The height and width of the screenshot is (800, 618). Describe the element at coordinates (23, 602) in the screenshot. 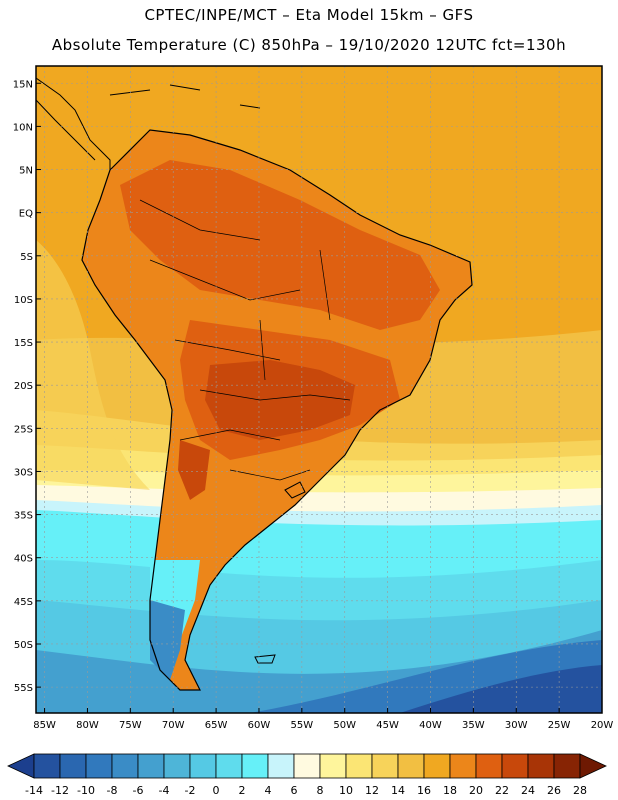

I see `lat-tick-label: 45S` at that location.